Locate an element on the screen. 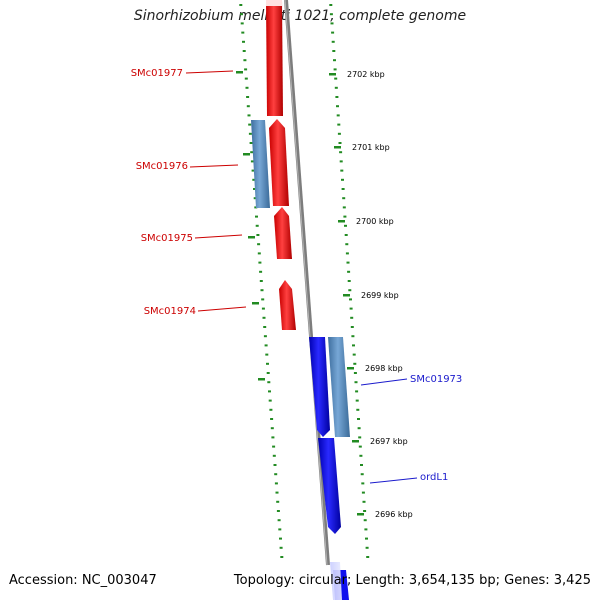 Image resolution: width=600 pixels, height=600 pixels. gene-label: ordL1 is located at coordinates (434, 477).